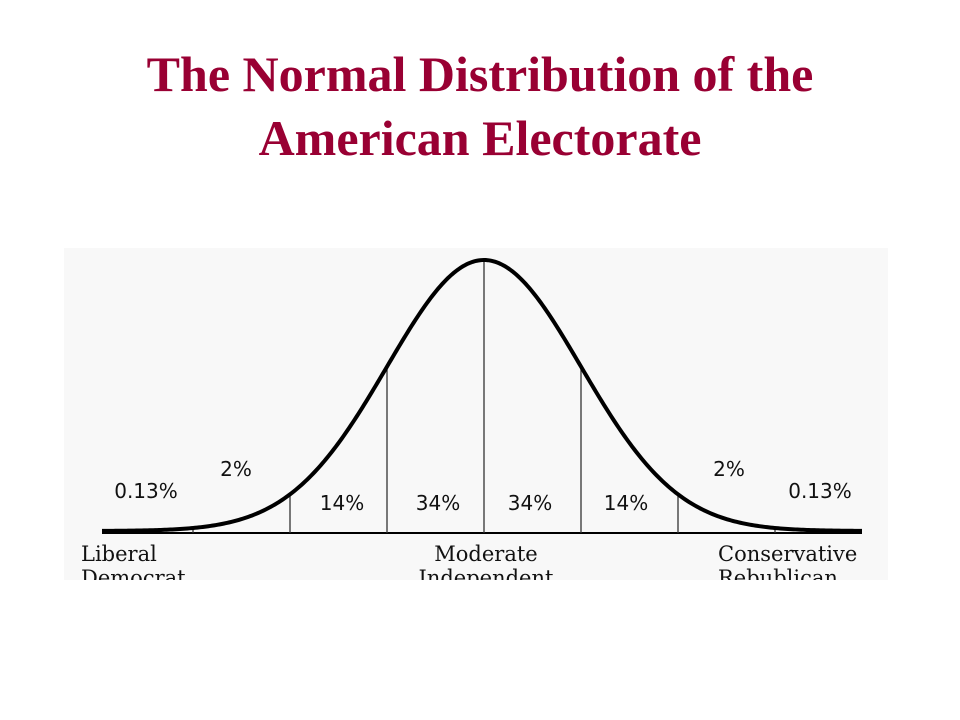  Describe the element at coordinates (133, 573) in the screenshot. I see `axis-label-liberal-2: Democrat` at that location.